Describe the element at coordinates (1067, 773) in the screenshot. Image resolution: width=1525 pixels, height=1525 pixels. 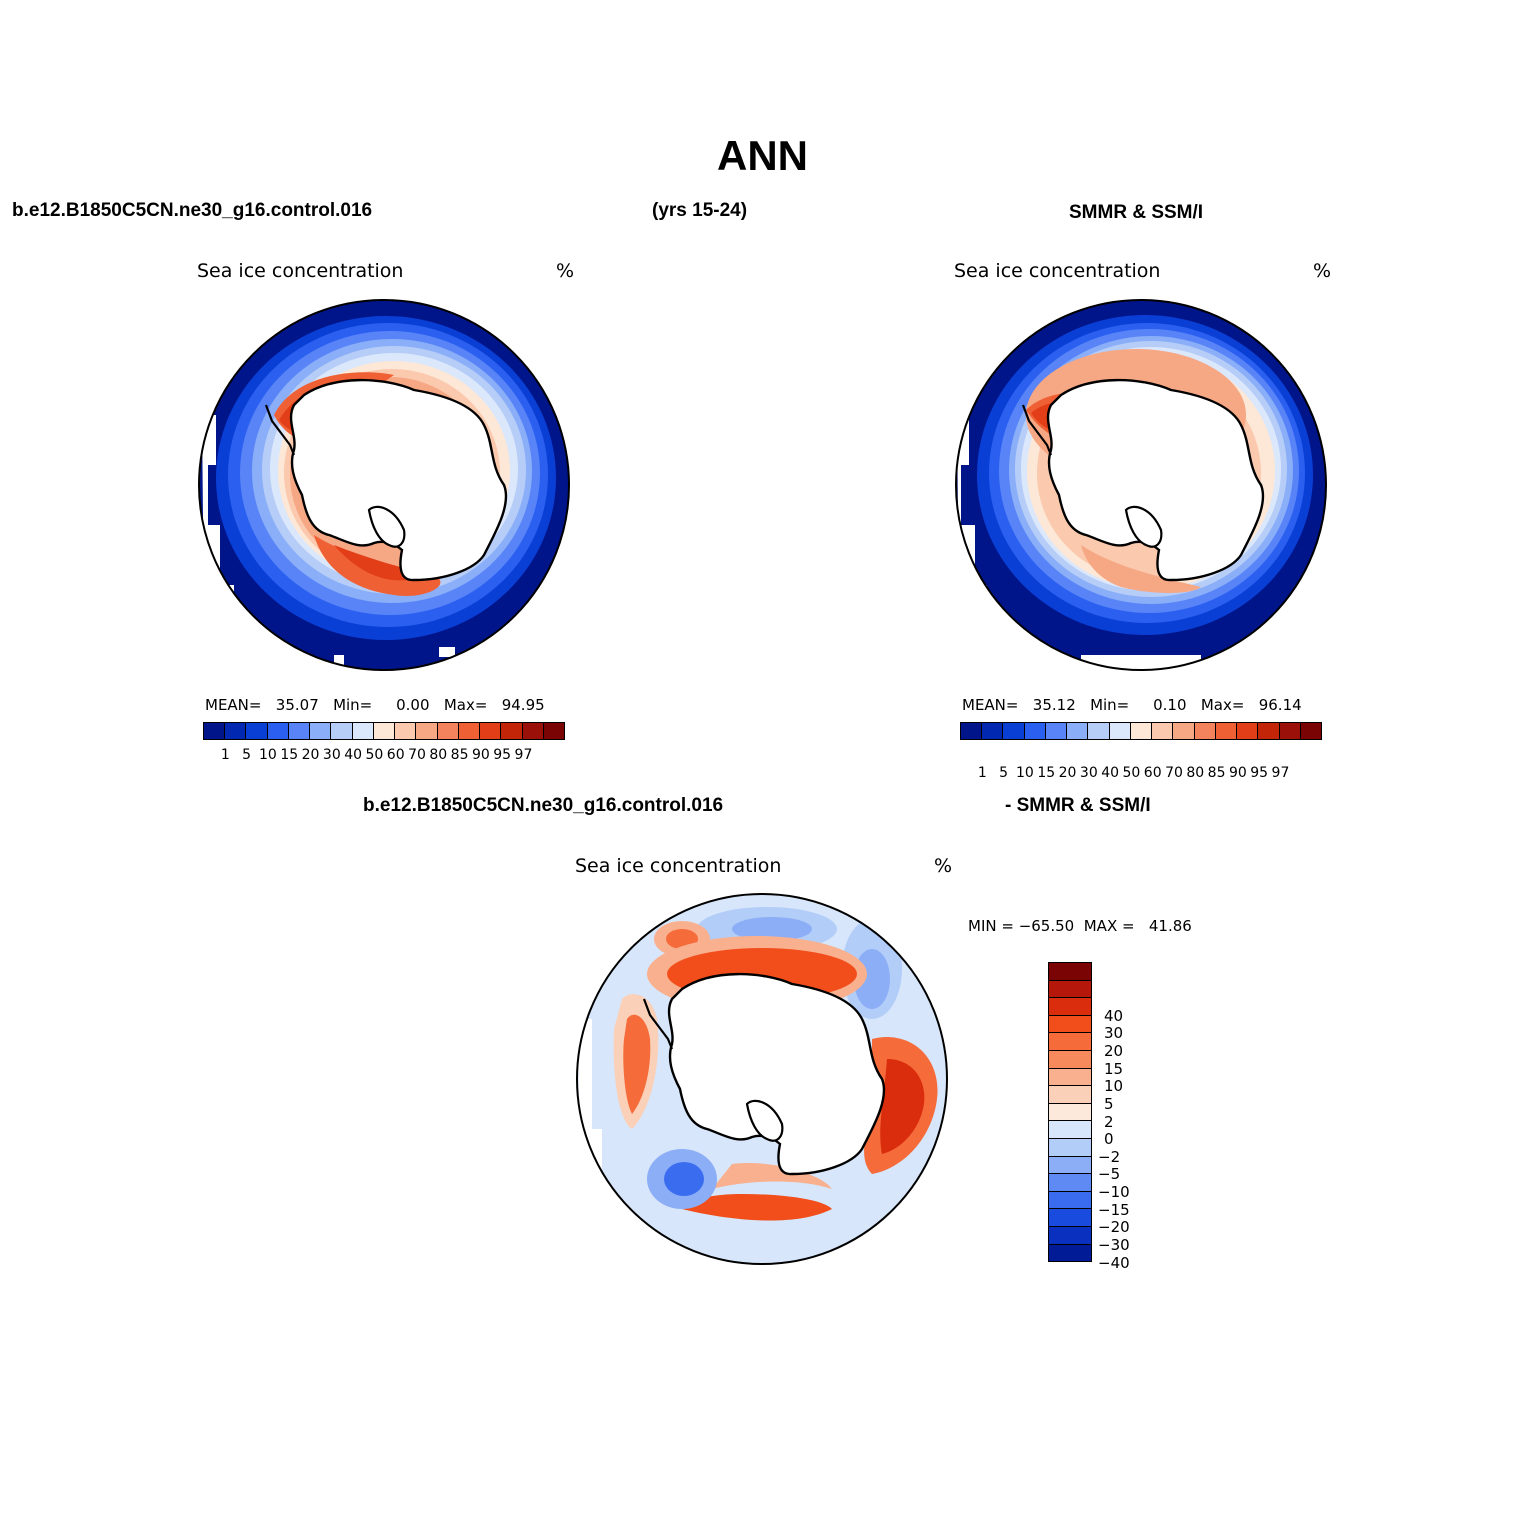
I see `obs-colorbar-tick-label: 20` at that location.